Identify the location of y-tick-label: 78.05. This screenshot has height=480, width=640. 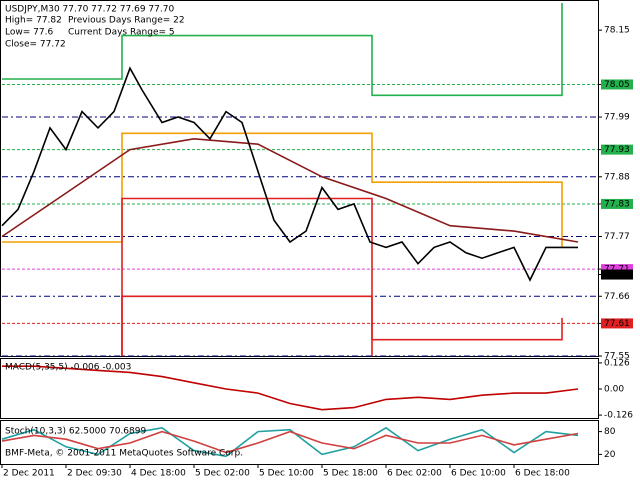
(617, 85).